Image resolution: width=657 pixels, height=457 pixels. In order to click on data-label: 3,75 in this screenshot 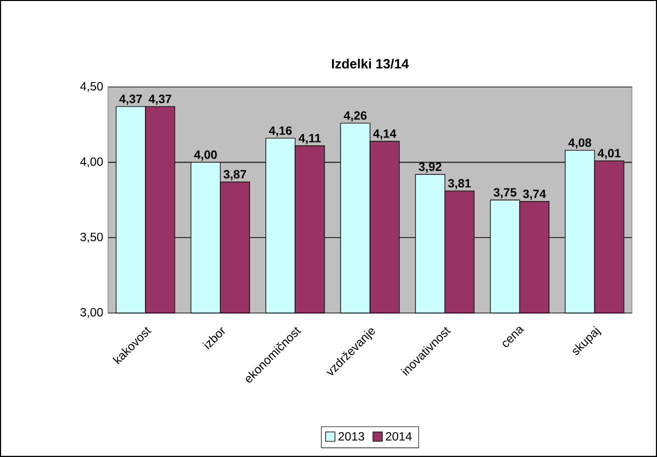, I will do `click(505, 193)`.